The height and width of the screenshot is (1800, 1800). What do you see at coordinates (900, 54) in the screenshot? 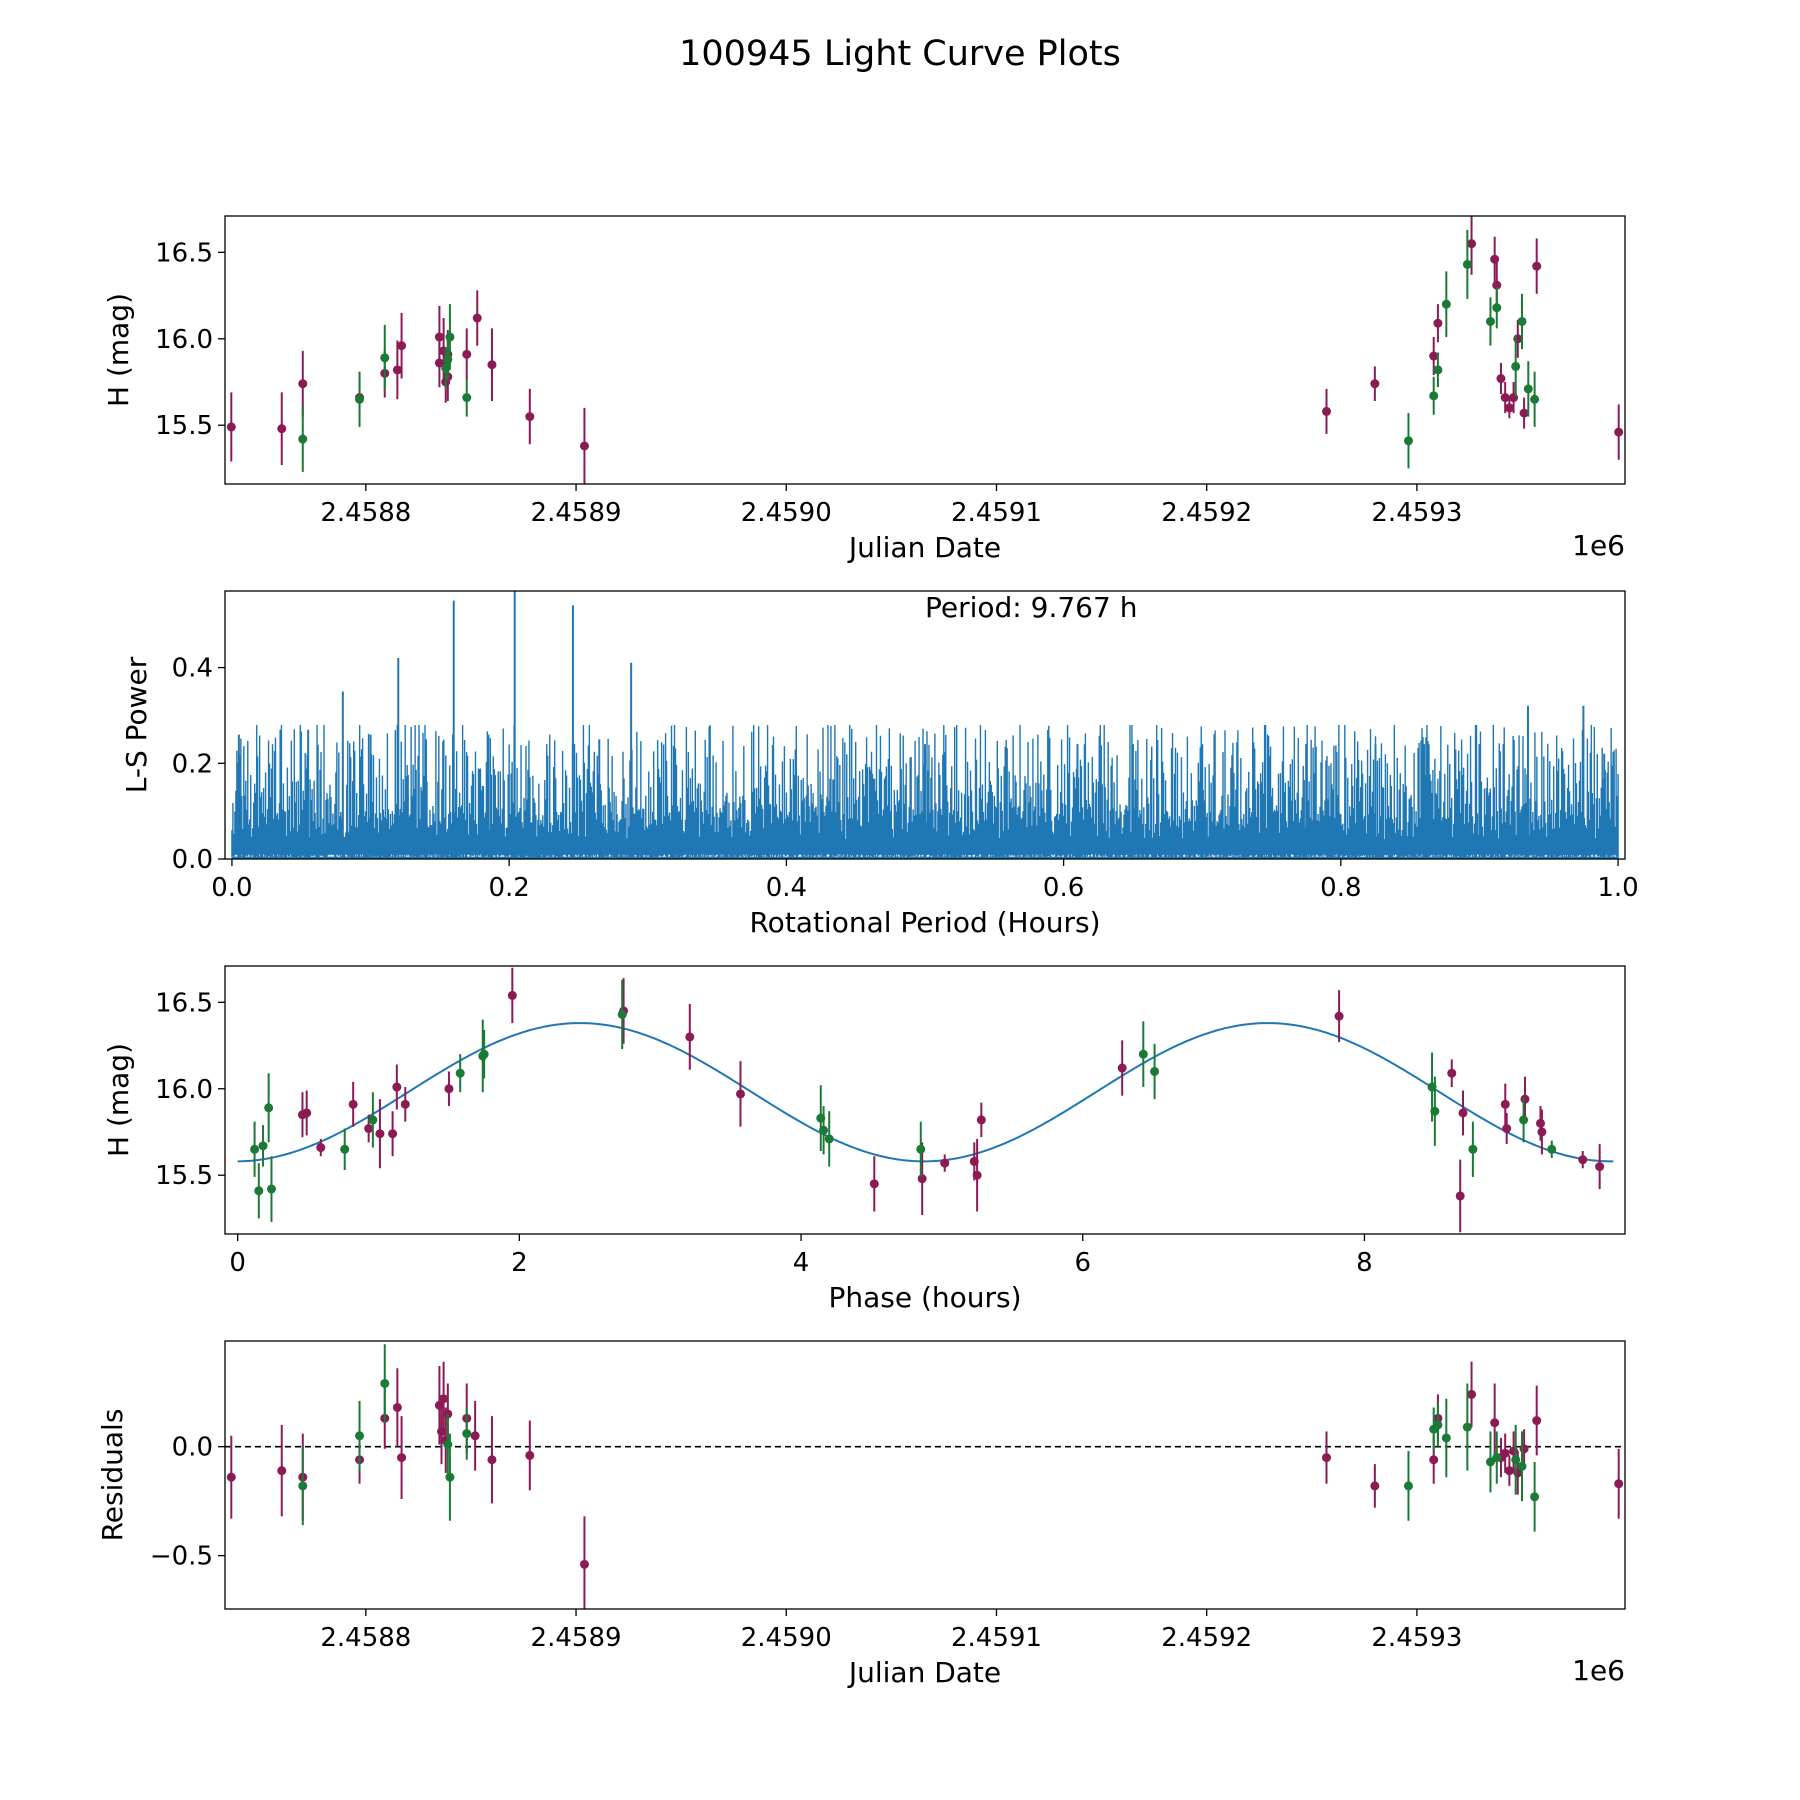
I see `figure-title: 100945 Light Curve Plots` at bounding box center [900, 54].